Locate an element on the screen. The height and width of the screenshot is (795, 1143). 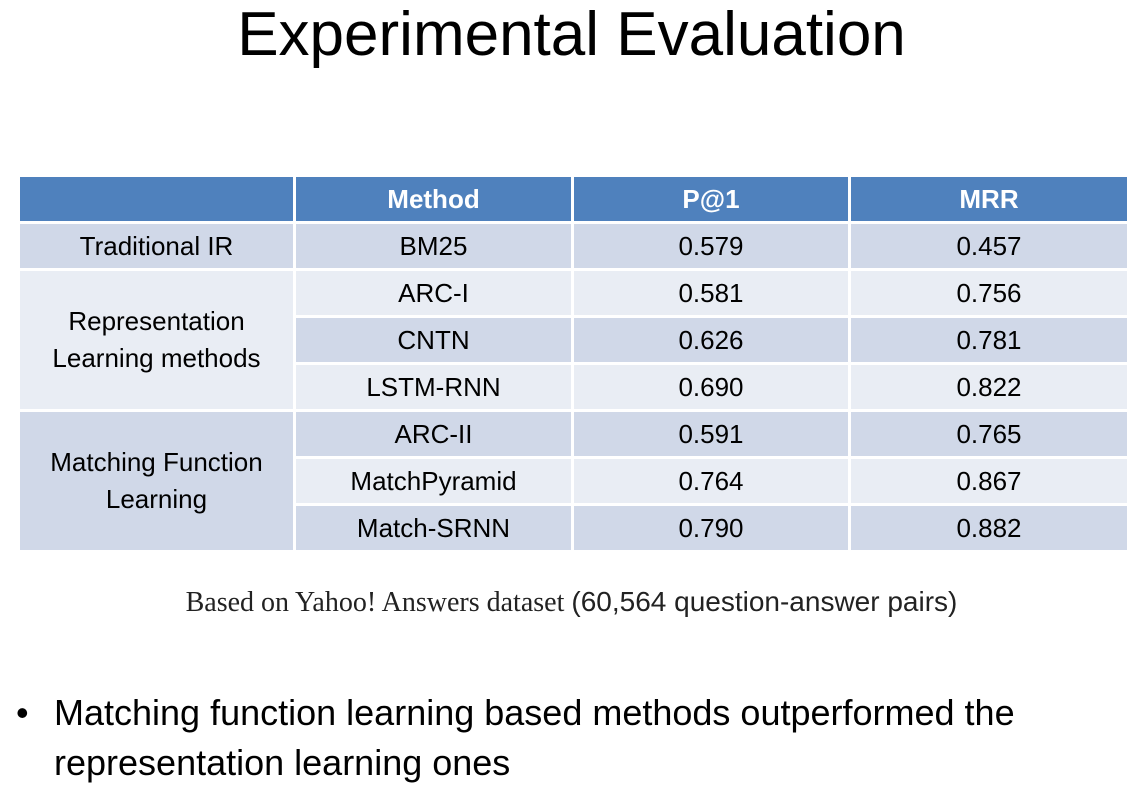
header-p1: P@1 is located at coordinates (711, 199).